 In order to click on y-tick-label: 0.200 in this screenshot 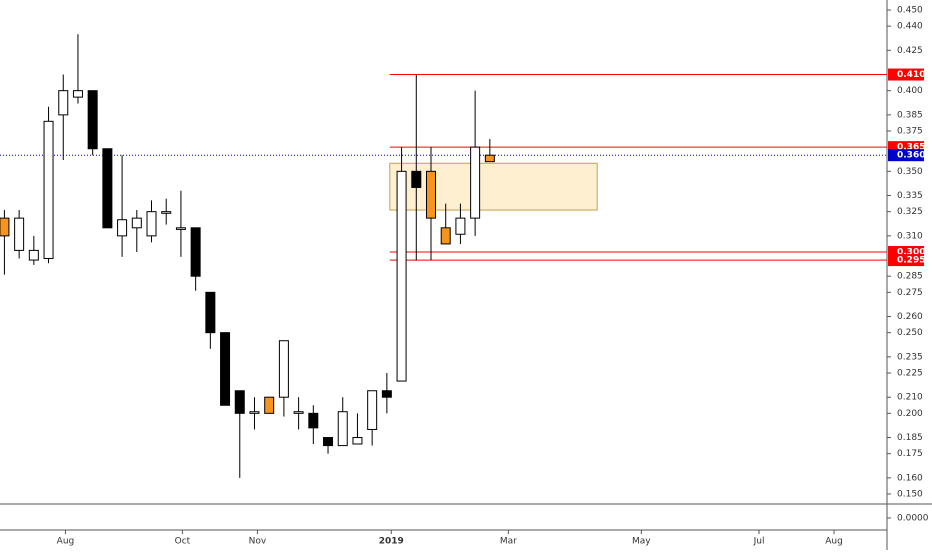, I will do `click(910, 414)`.